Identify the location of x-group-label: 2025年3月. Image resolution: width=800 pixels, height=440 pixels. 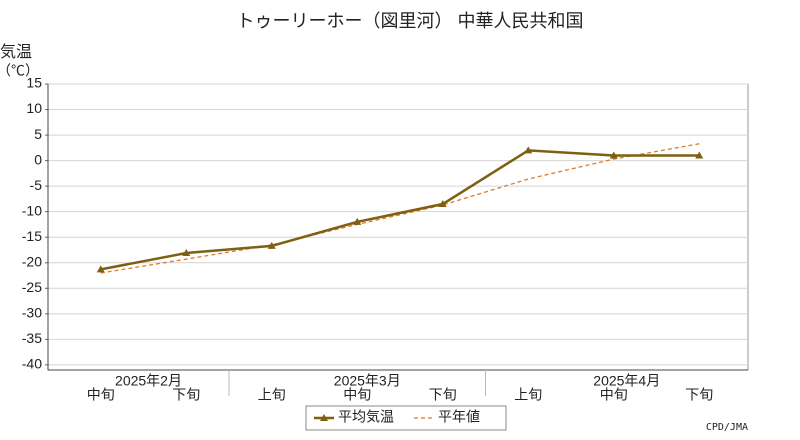
(367, 381).